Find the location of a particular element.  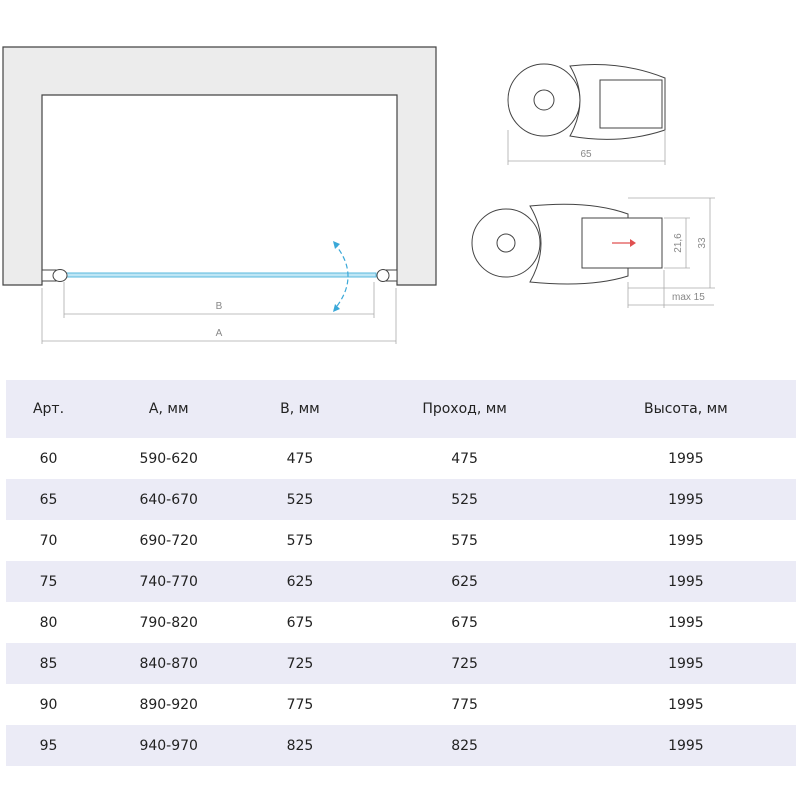

table-cell: 890-920 is located at coordinates (168, 704).